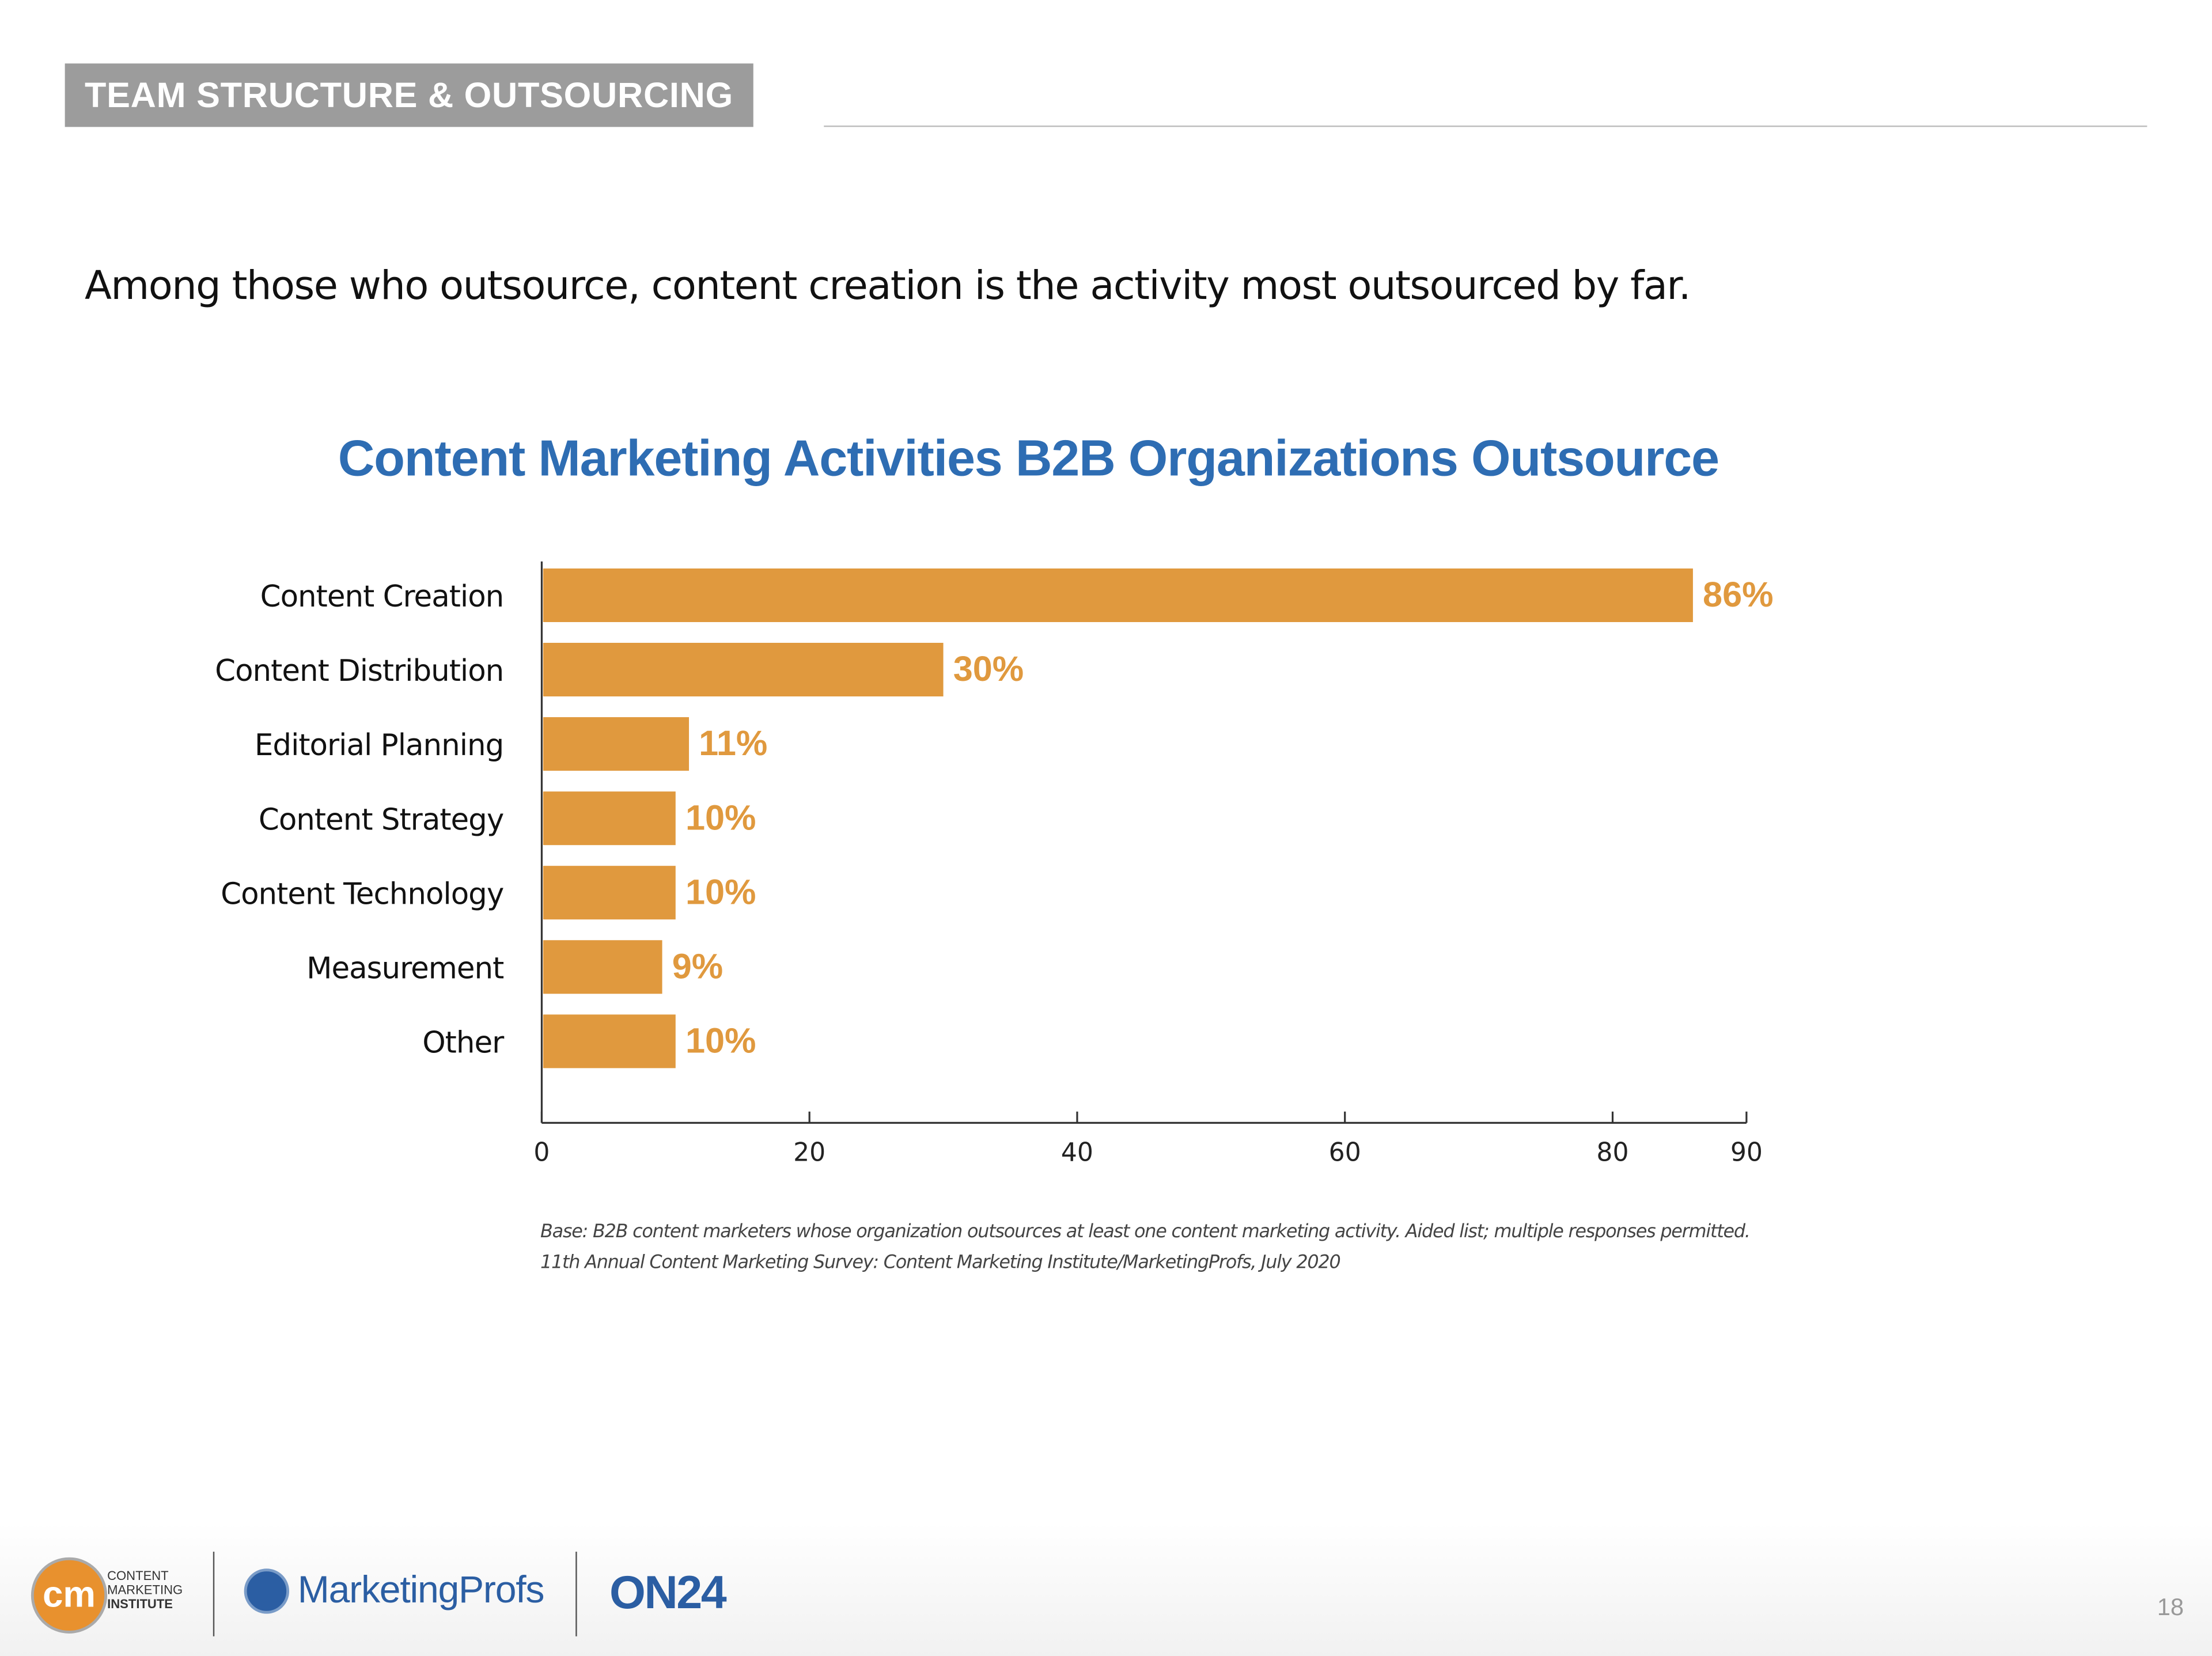  I want to click on cmi-line: MARKETING, so click(145, 1589).